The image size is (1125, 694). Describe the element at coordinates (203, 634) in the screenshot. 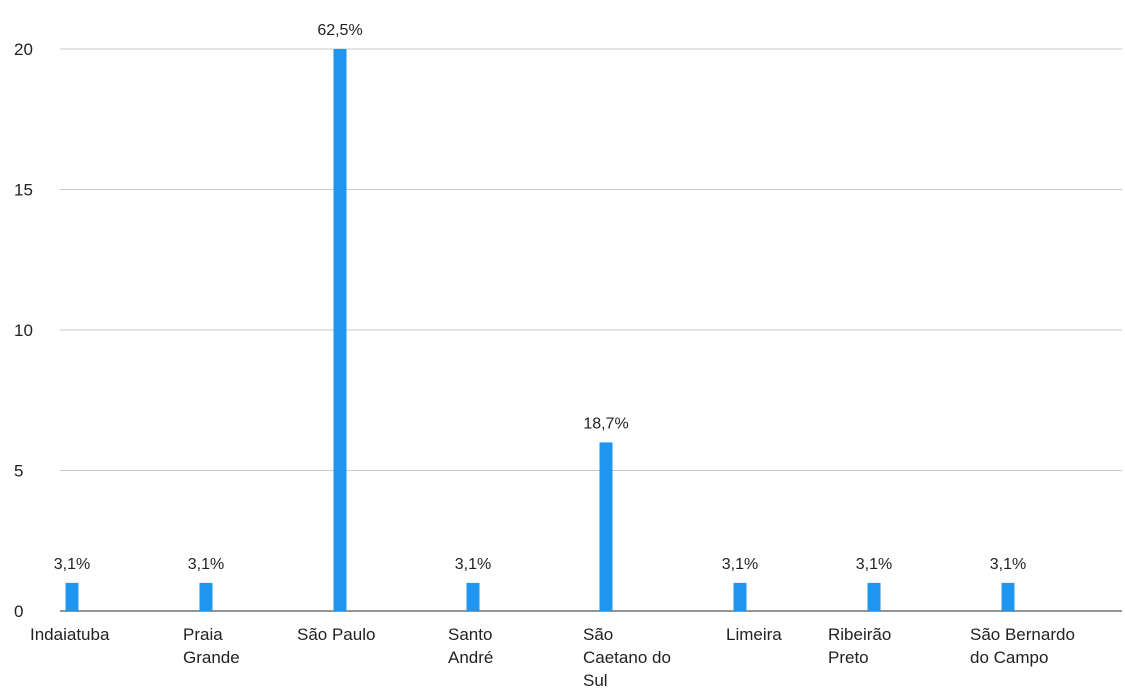

I see `x-category-label: Praia` at that location.